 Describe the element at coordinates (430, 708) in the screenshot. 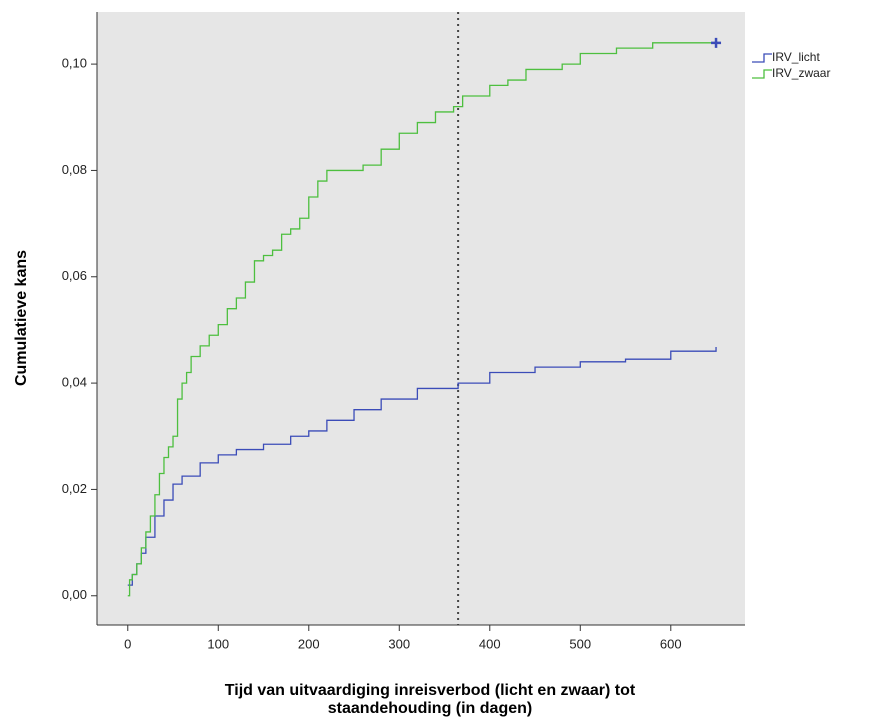

I see `x-axis-title: staandehouding (in dagen)` at that location.